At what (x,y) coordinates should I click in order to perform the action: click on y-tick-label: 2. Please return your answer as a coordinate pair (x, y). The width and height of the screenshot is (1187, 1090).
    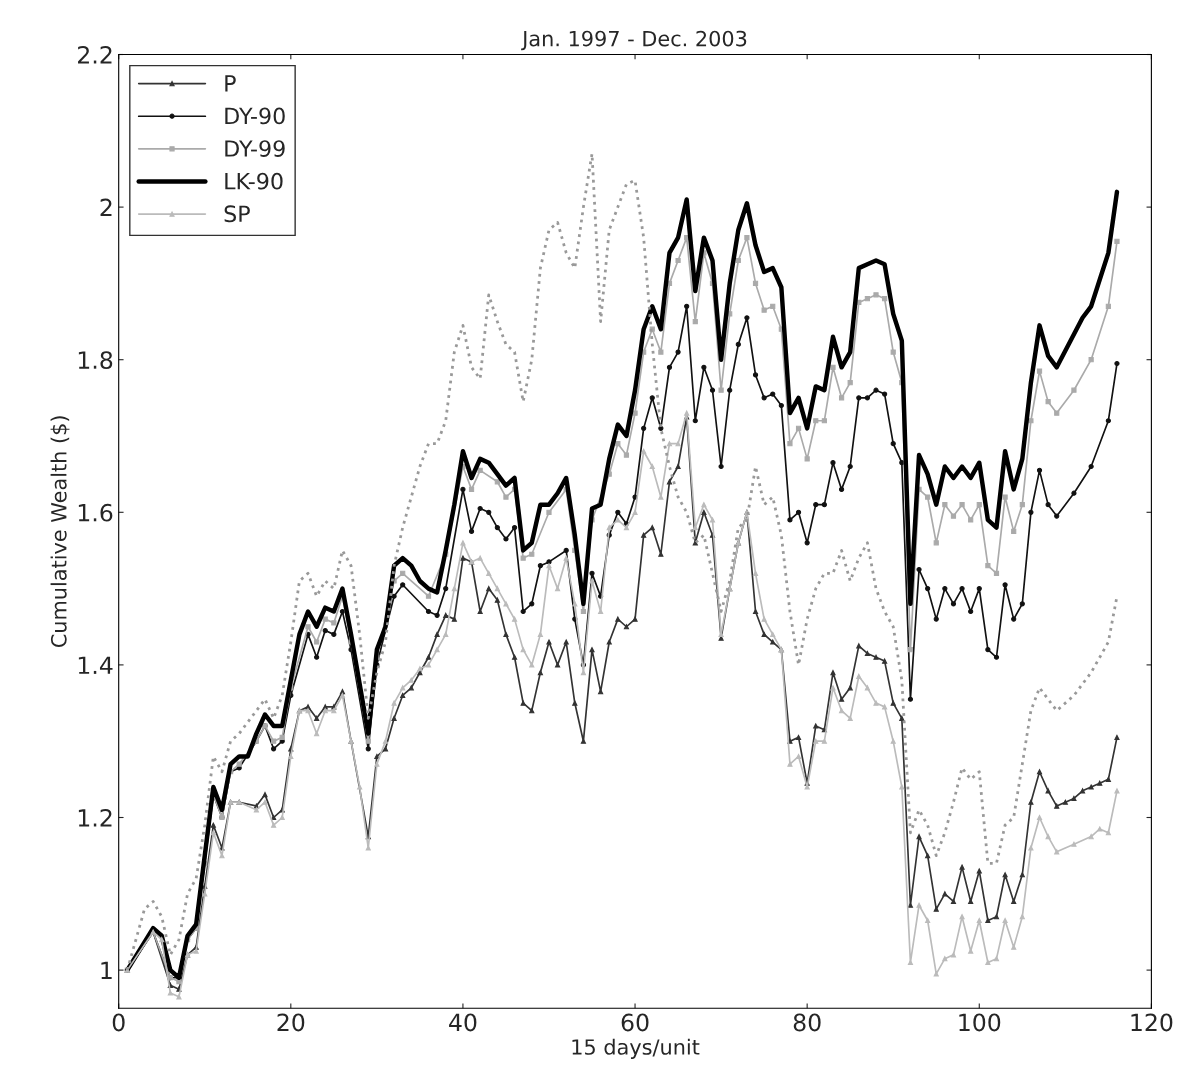
    Looking at the image, I should click on (106, 207).